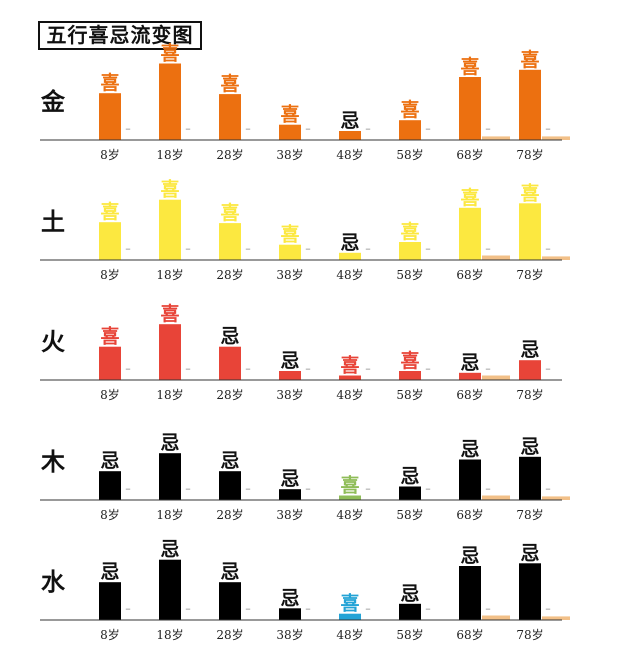  Describe the element at coordinates (248, 368) in the screenshot. I see `minor-marker-2-2: –` at that location.